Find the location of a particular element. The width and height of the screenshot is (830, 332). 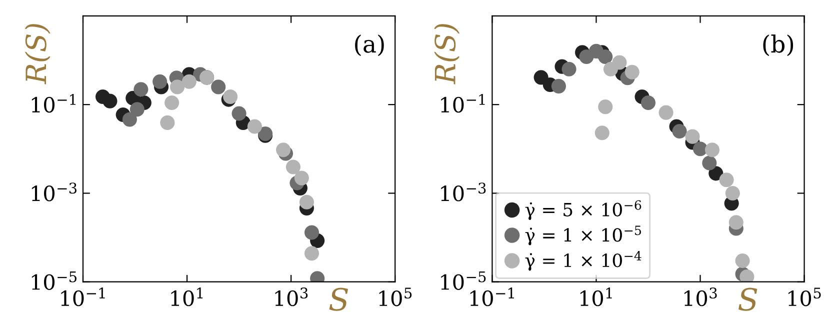

legend-label: γ̇ = 5 × 10$^{−6}$ is located at coordinates (583, 210).